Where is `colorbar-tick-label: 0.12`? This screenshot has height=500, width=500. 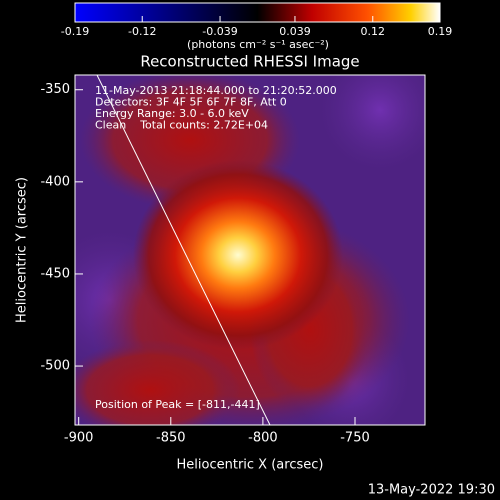
colorbar-tick-label: 0.12 is located at coordinates (373, 31).